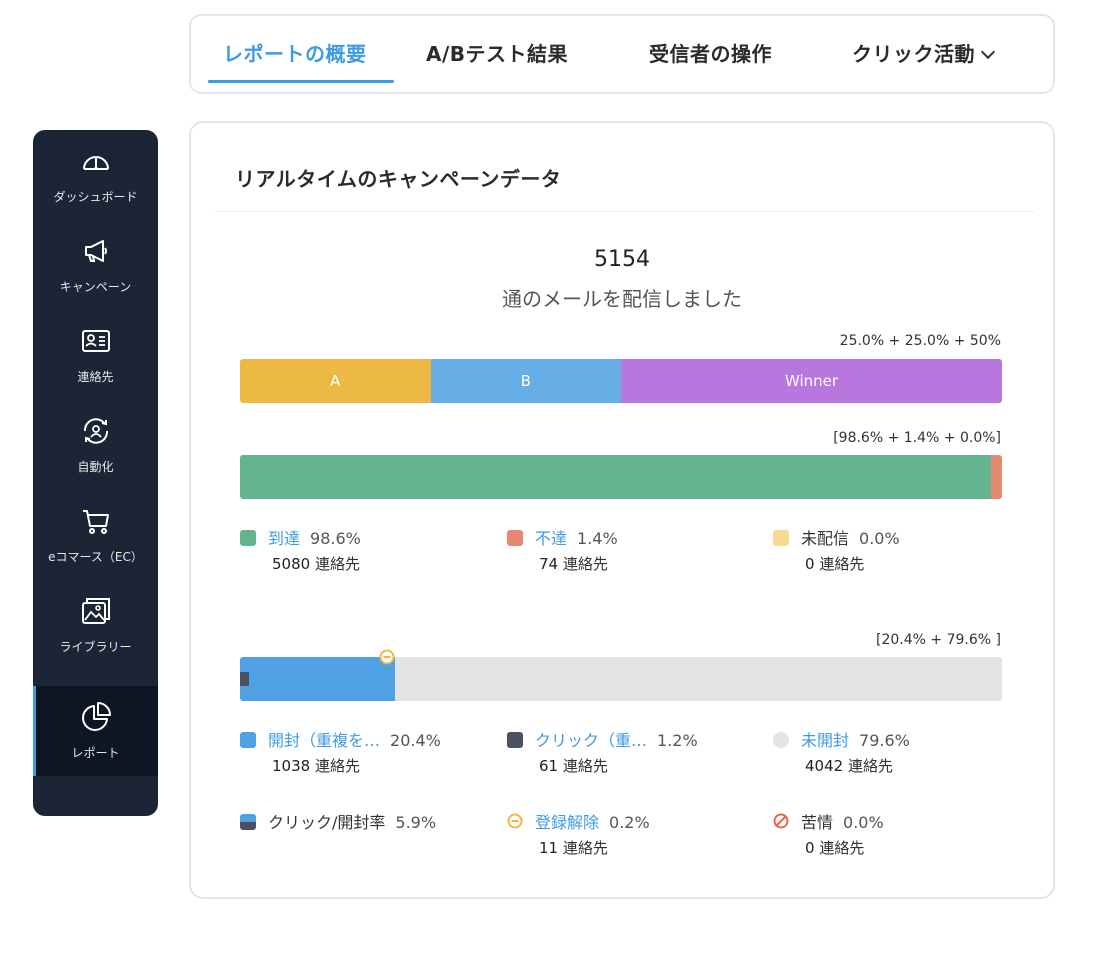 The image size is (1116, 980). I want to click on legend-swatch-opened, so click(248, 740).